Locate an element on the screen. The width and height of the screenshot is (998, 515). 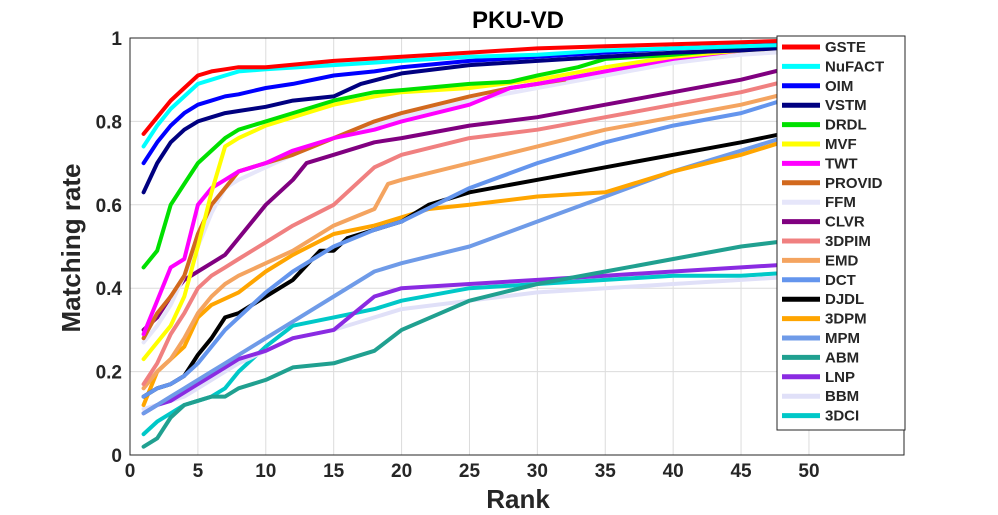
legend-box is located at coordinates (841, 233).